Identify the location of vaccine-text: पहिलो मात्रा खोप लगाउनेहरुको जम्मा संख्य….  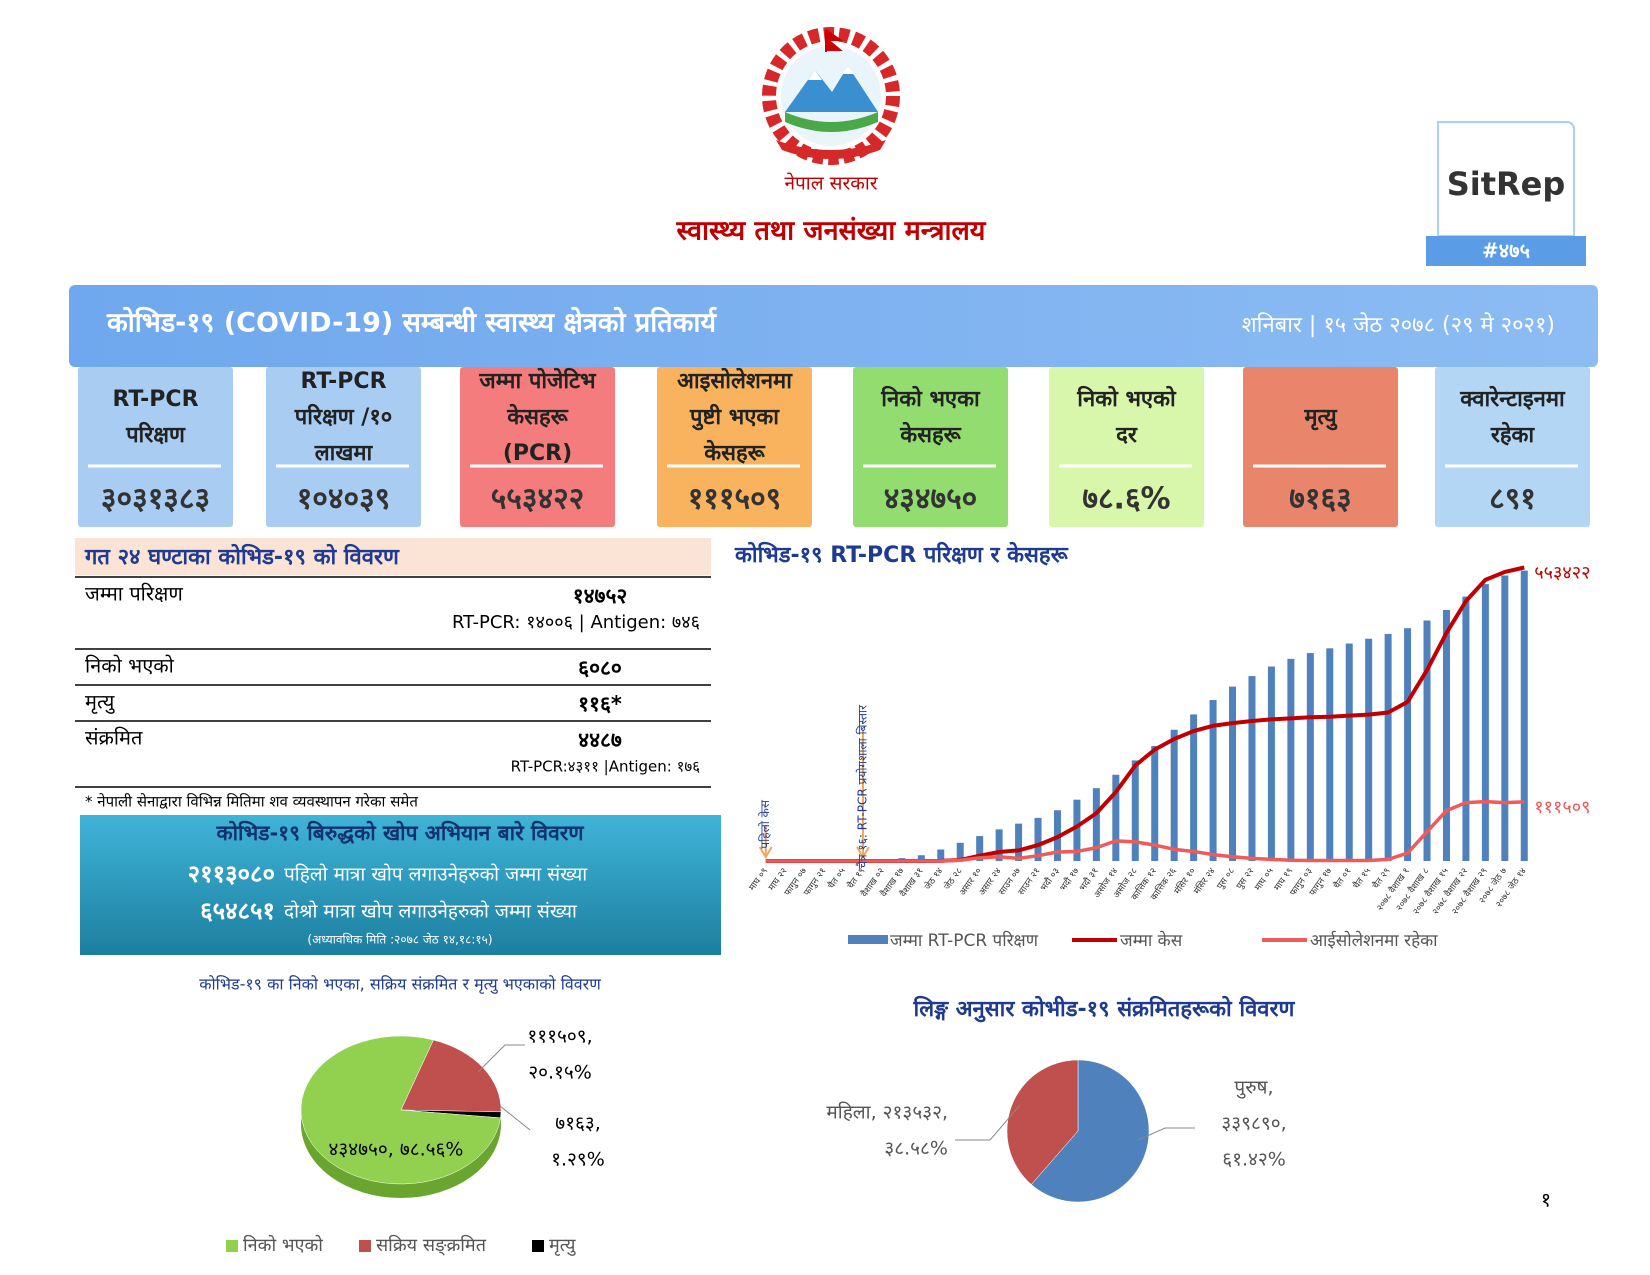
(436, 874).